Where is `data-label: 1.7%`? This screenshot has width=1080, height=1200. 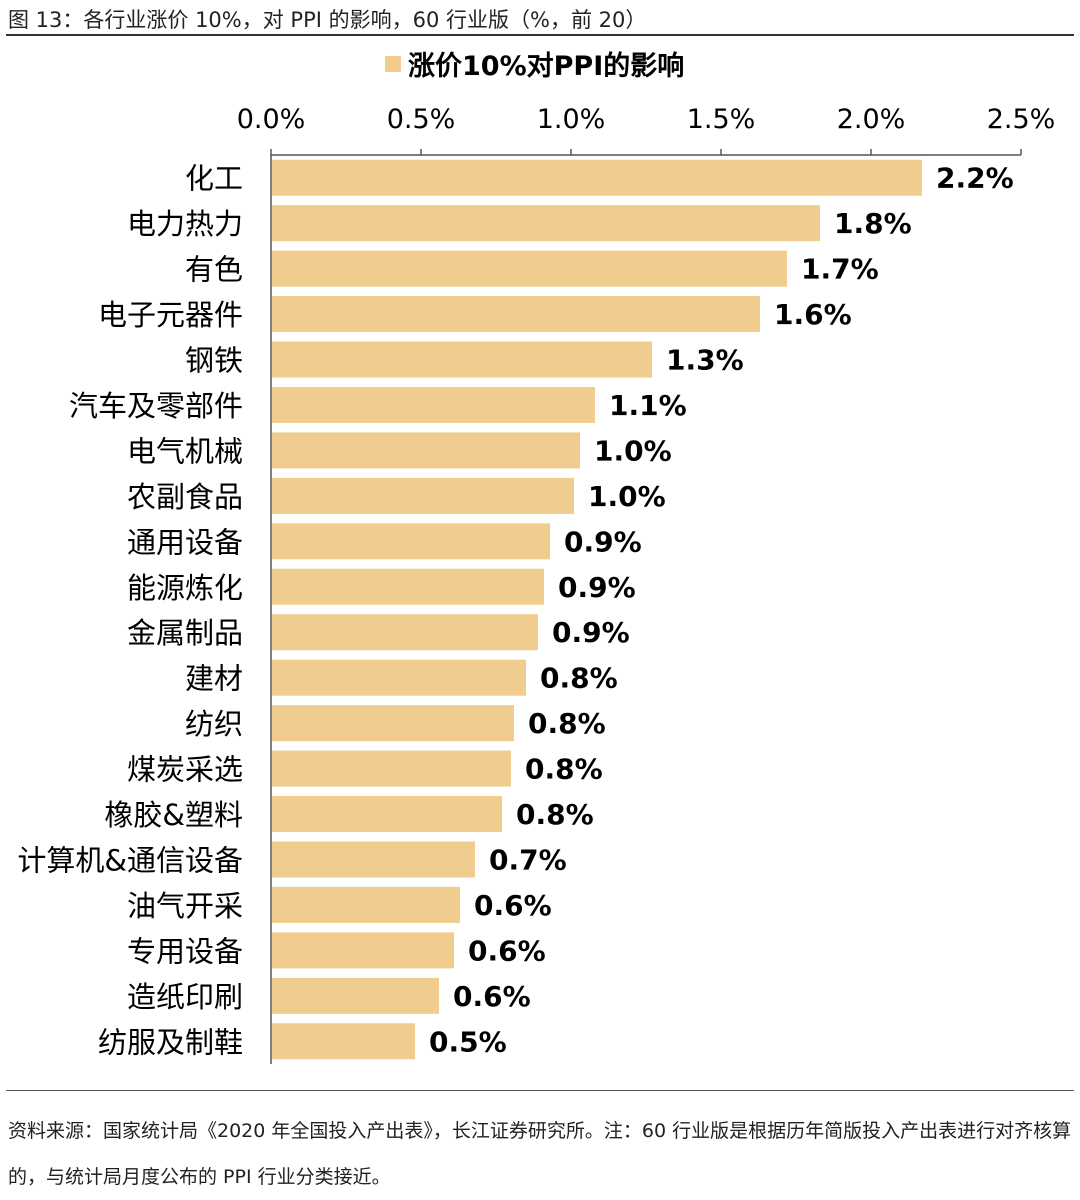 data-label: 1.7% is located at coordinates (840, 269).